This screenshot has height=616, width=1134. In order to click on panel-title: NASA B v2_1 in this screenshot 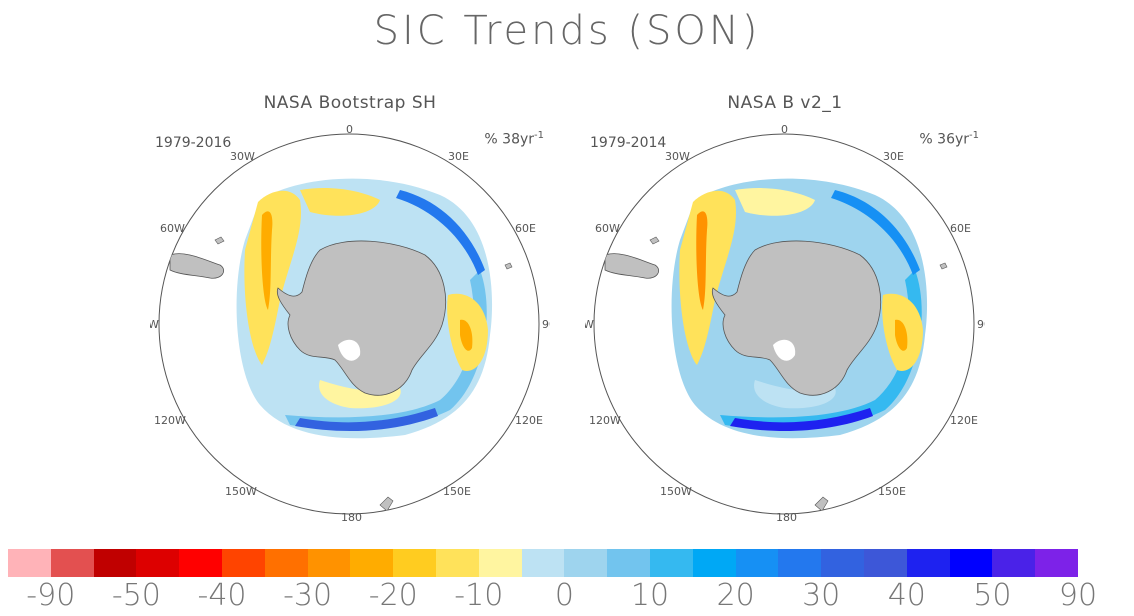, I will do `click(785, 103)`.